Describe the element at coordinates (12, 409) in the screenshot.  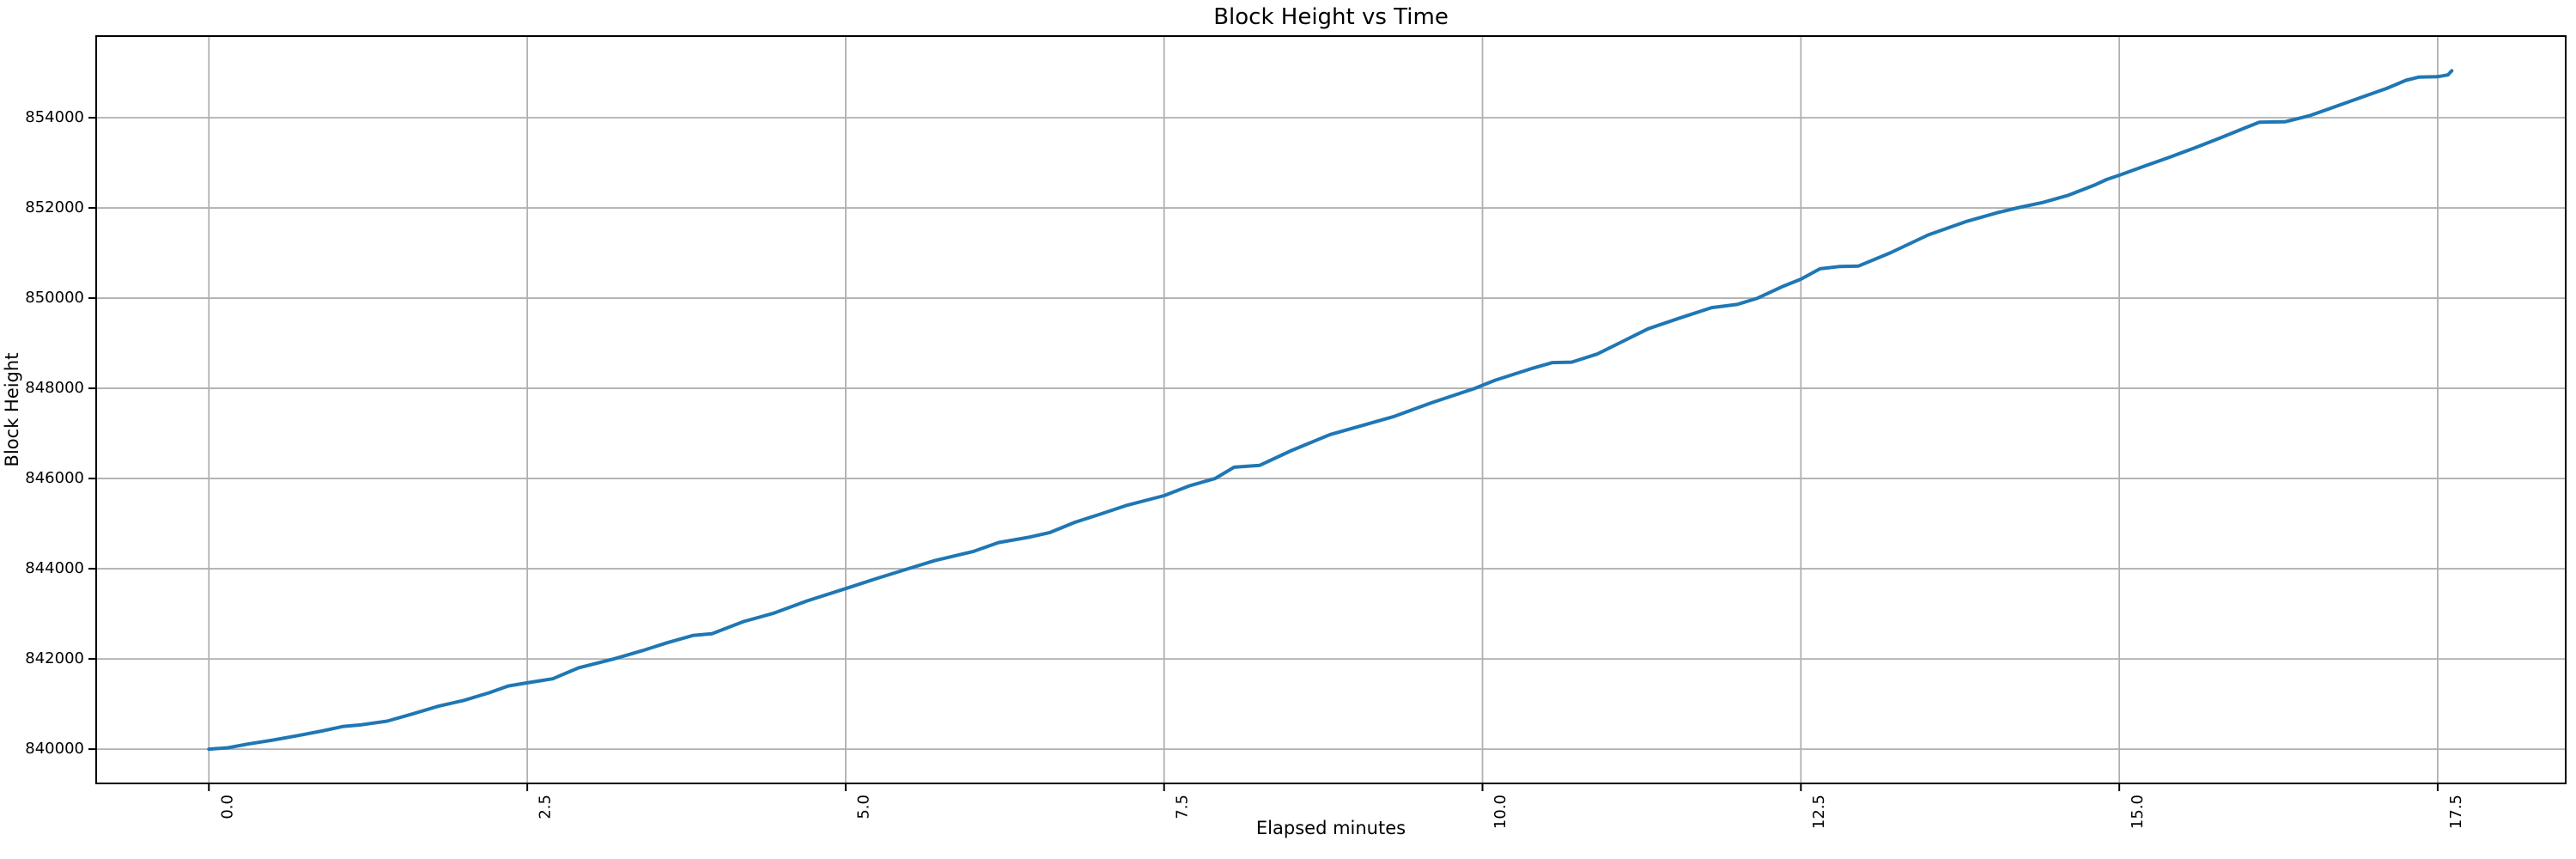
I see `y-axis-label-text: Block Height` at that location.